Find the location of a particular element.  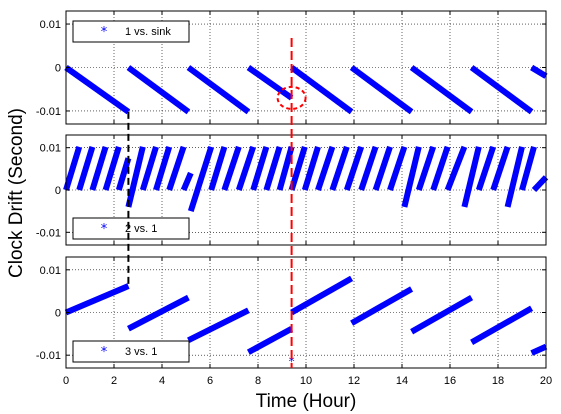

legend: * 3 vs. 1 is located at coordinates (131, 351).